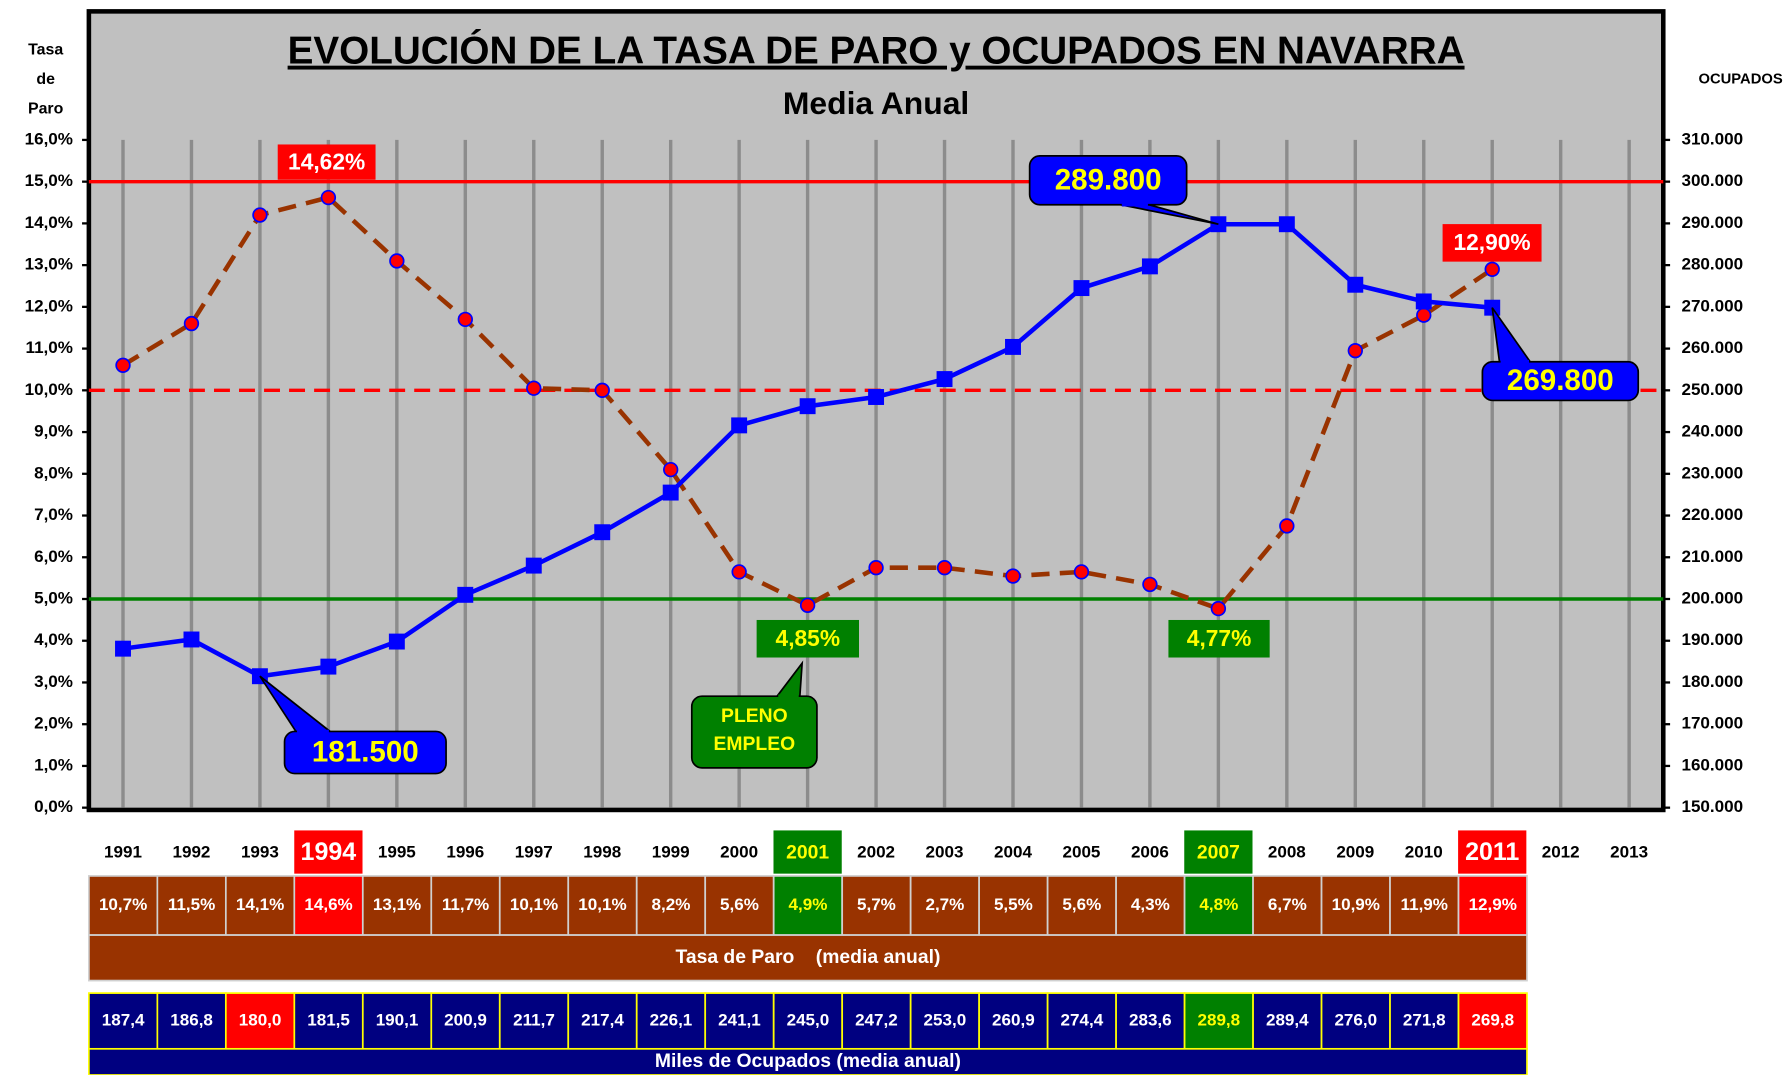 This screenshot has height=1075, width=1784. I want to click on y-tick-label: 13,0%, so click(49, 264).